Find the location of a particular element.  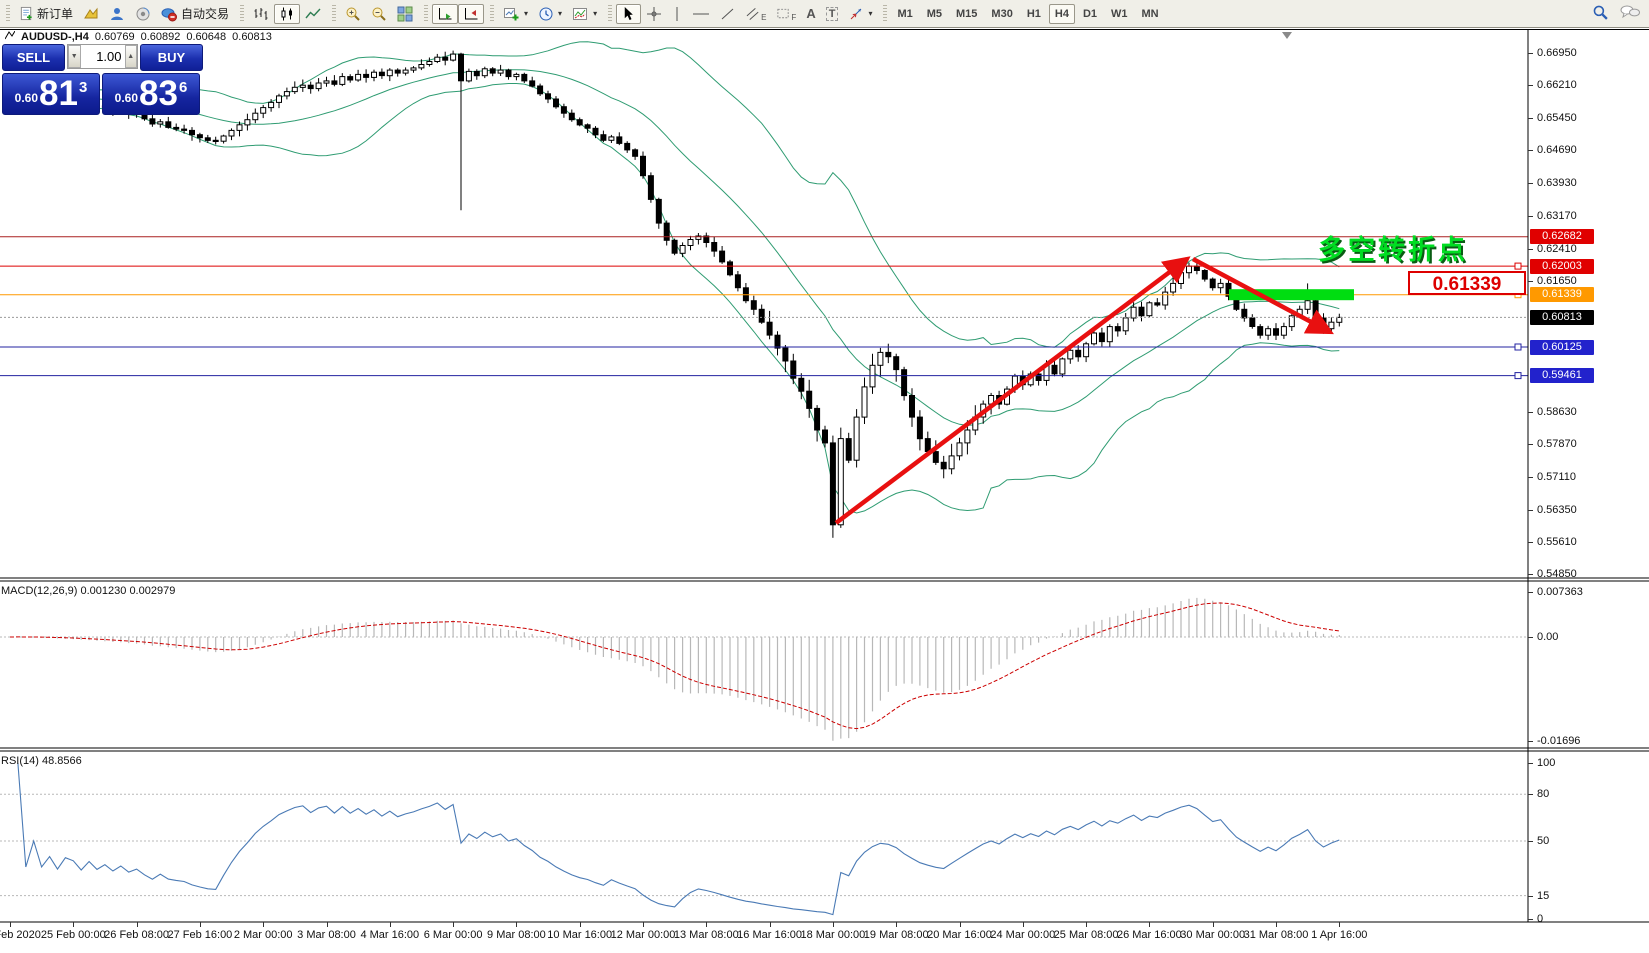

chat-icon is located at coordinates (1630, 13).